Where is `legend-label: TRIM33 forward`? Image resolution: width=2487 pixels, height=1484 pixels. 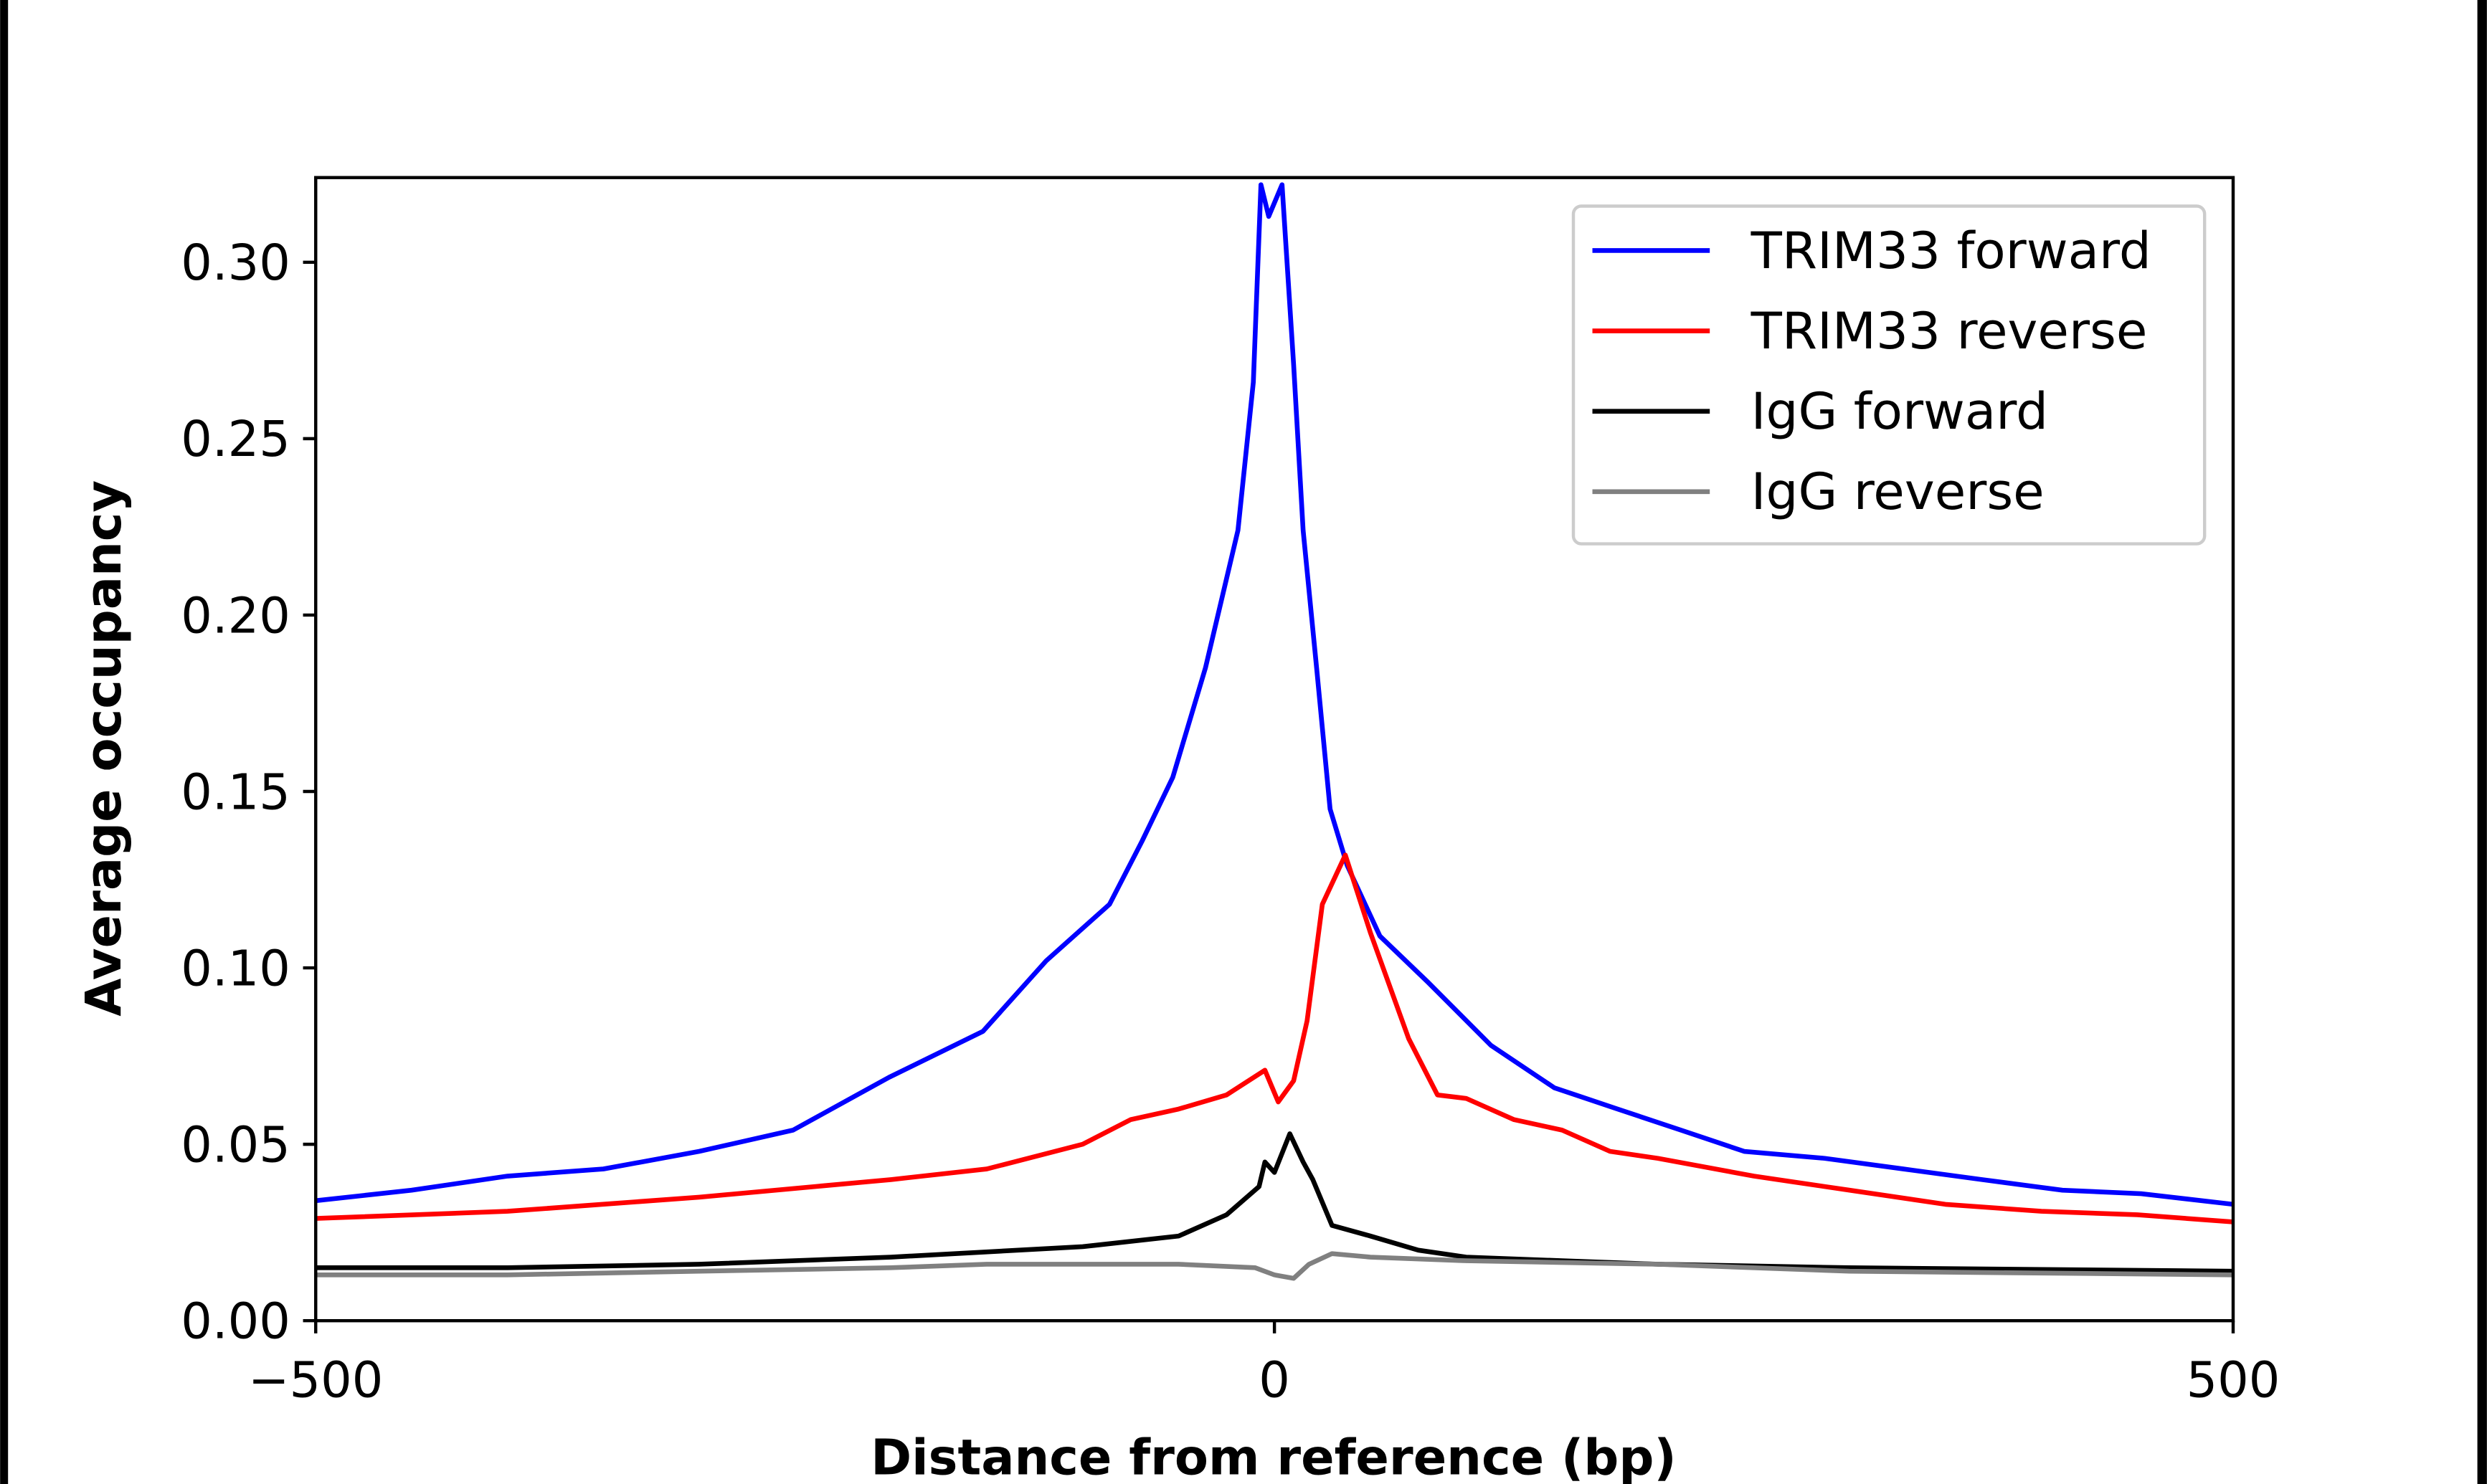
legend-label: TRIM33 forward is located at coordinates (1951, 250).